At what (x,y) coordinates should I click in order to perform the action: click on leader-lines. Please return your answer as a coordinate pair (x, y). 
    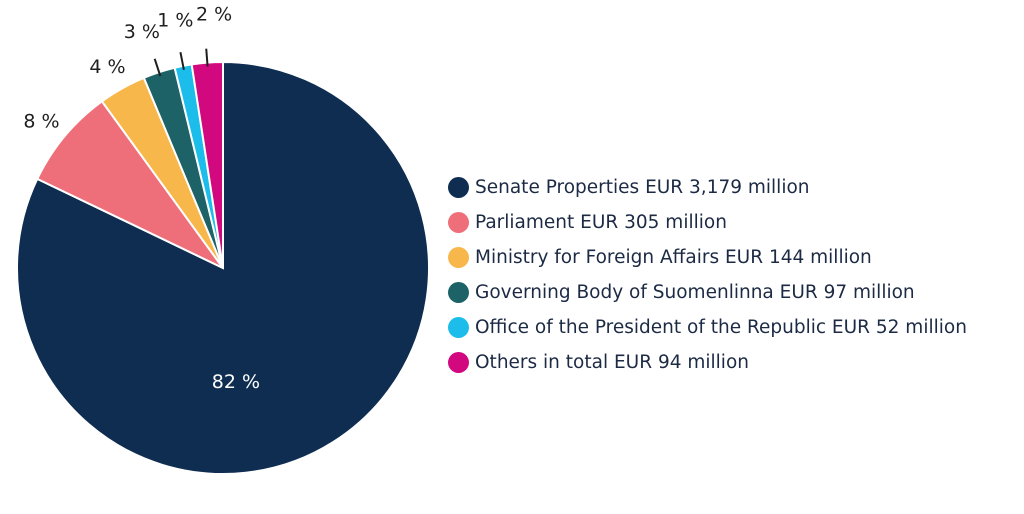
    Looking at the image, I should click on (181, 62).